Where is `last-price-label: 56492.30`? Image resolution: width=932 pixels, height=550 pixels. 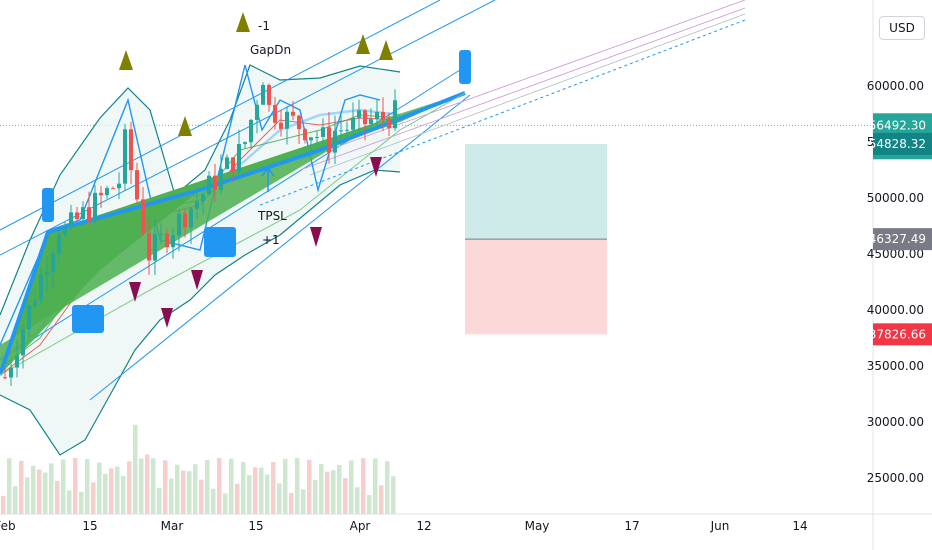
last-price-label: 56492.30 is located at coordinates (897, 125).